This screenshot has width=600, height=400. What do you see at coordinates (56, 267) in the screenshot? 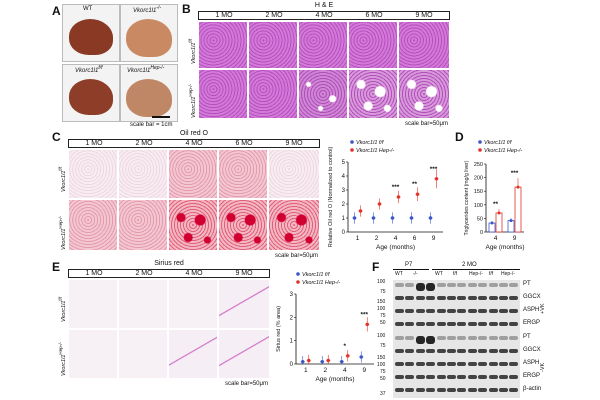
I see `panel-e-label: E` at bounding box center [56, 267].